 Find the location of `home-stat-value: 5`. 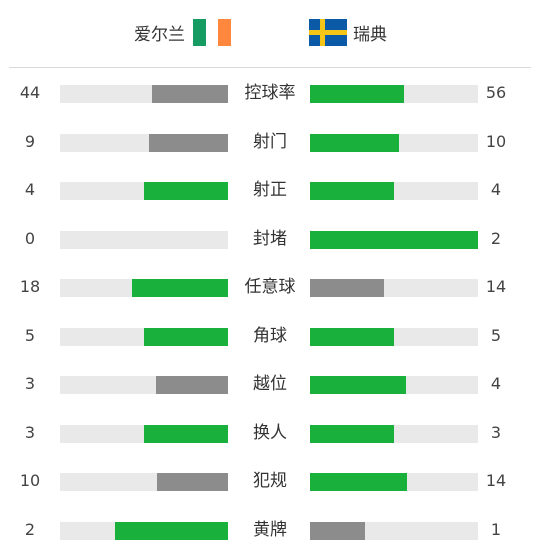

home-stat-value: 5 is located at coordinates (30, 336).